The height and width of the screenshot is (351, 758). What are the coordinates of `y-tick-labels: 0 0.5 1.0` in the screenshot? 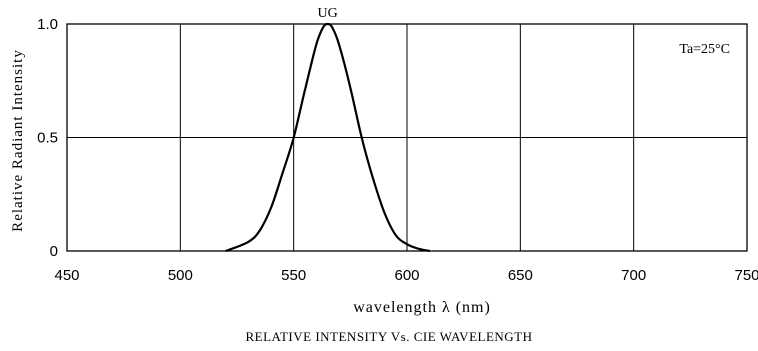 It's located at (47, 138).